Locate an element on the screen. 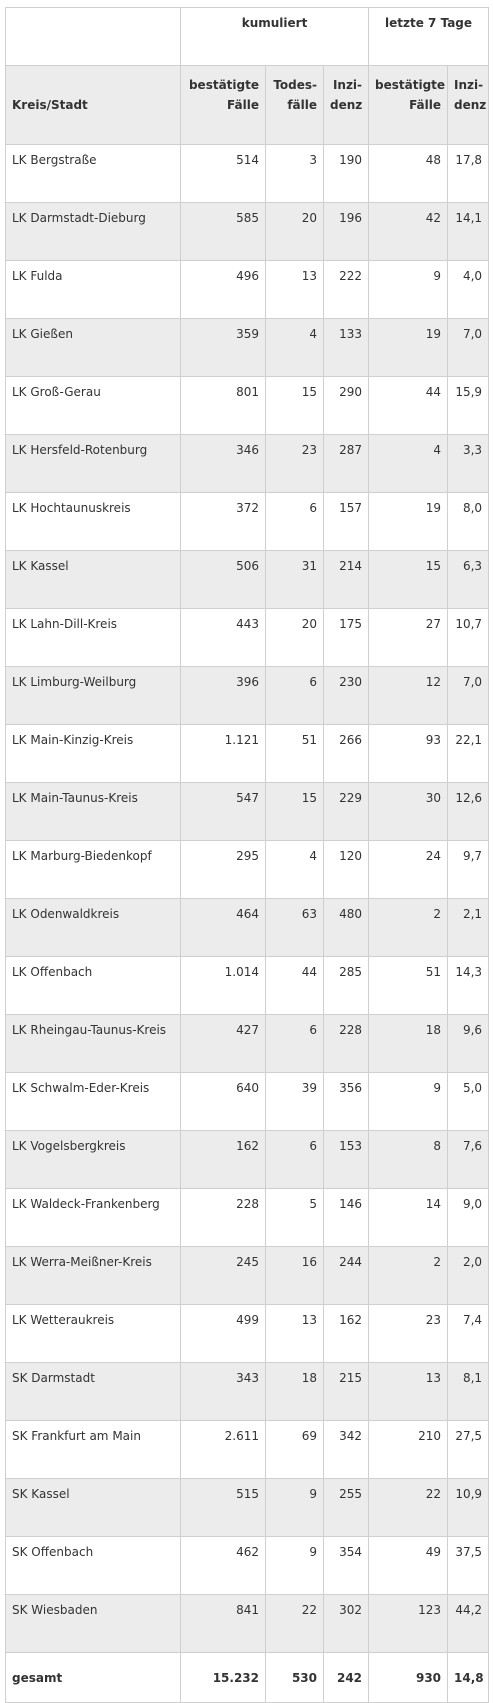 This screenshot has height=1703, width=493. group-header-last7: letzte 7 Tage is located at coordinates (429, 36).